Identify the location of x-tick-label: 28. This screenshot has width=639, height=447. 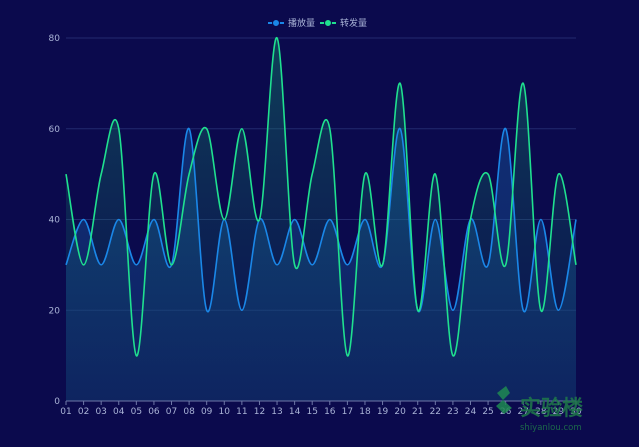
(541, 412).